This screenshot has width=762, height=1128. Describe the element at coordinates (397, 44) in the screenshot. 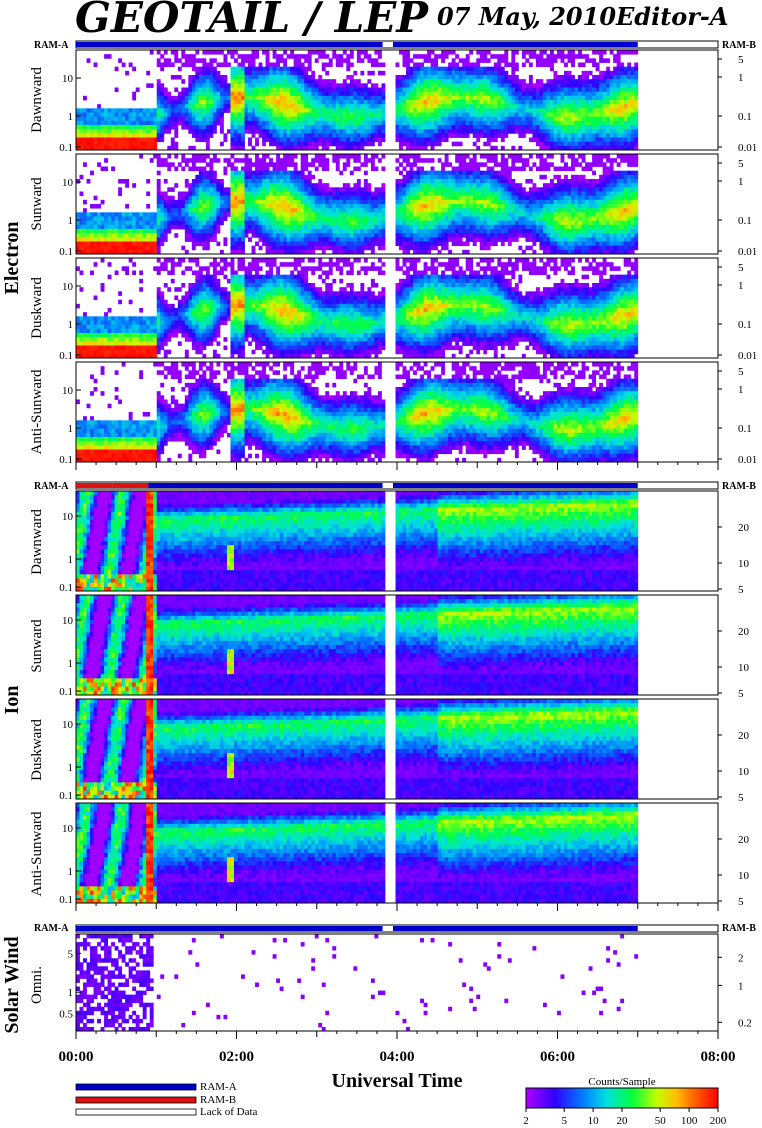

I see `ram-bar-electron` at that location.